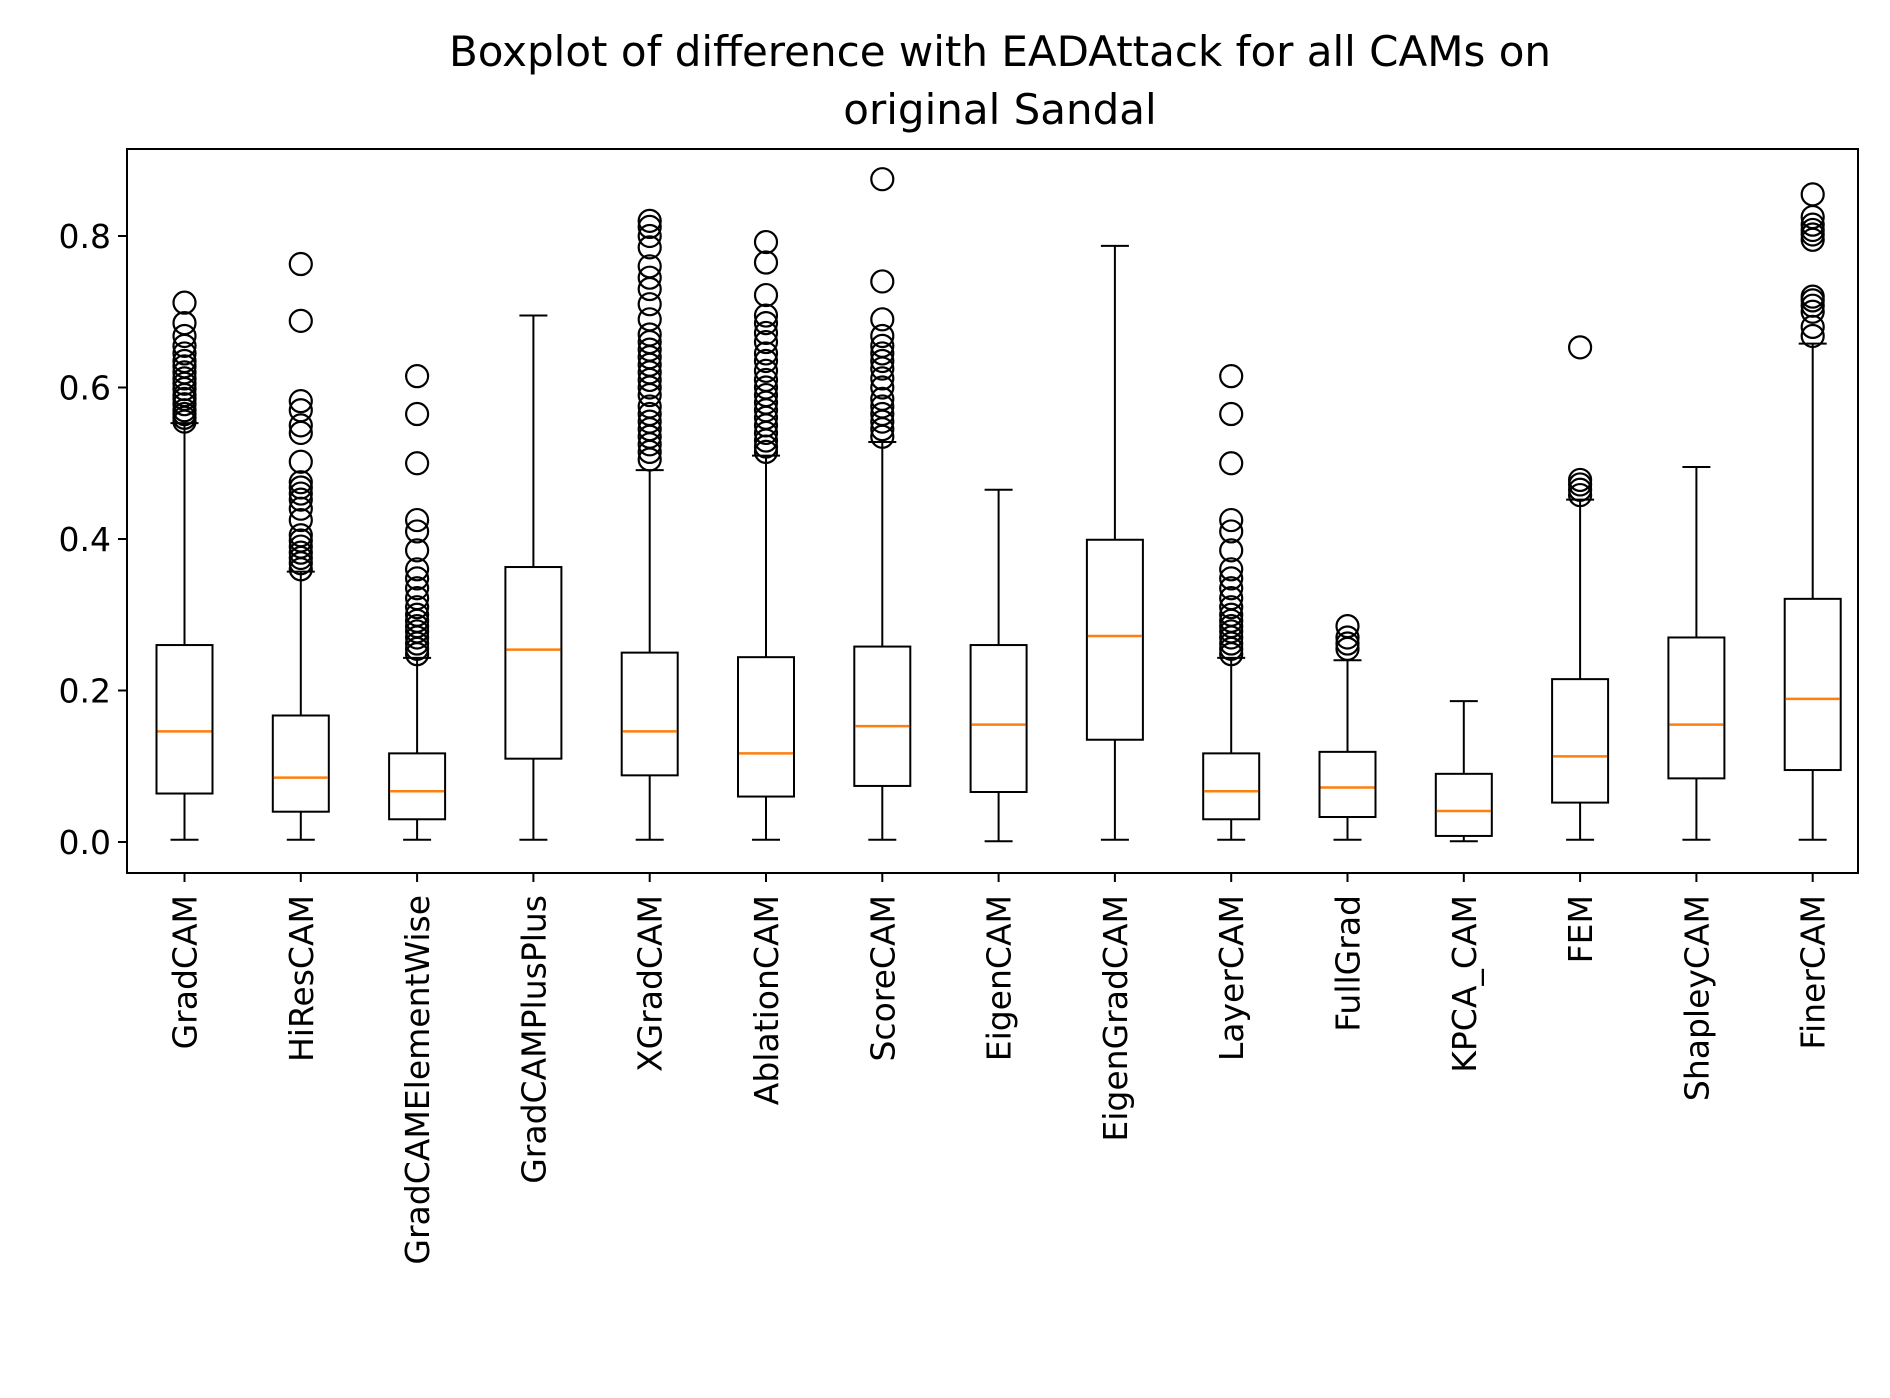 The image size is (1890, 1398). What do you see at coordinates (301, 978) in the screenshot?
I see `x-tick-label: HiResCAM` at bounding box center [301, 978].